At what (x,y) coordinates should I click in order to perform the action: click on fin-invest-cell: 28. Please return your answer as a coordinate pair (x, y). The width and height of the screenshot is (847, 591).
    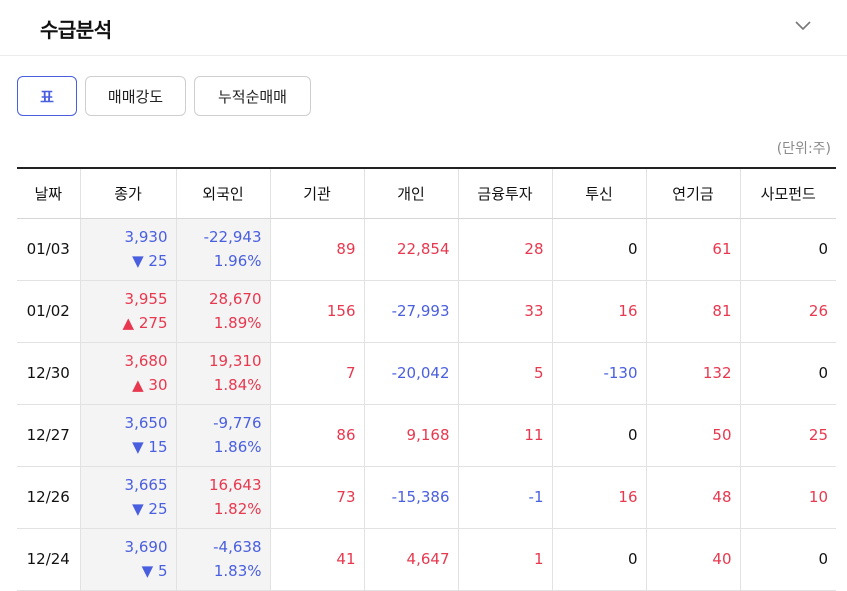
    Looking at the image, I should click on (504, 249).